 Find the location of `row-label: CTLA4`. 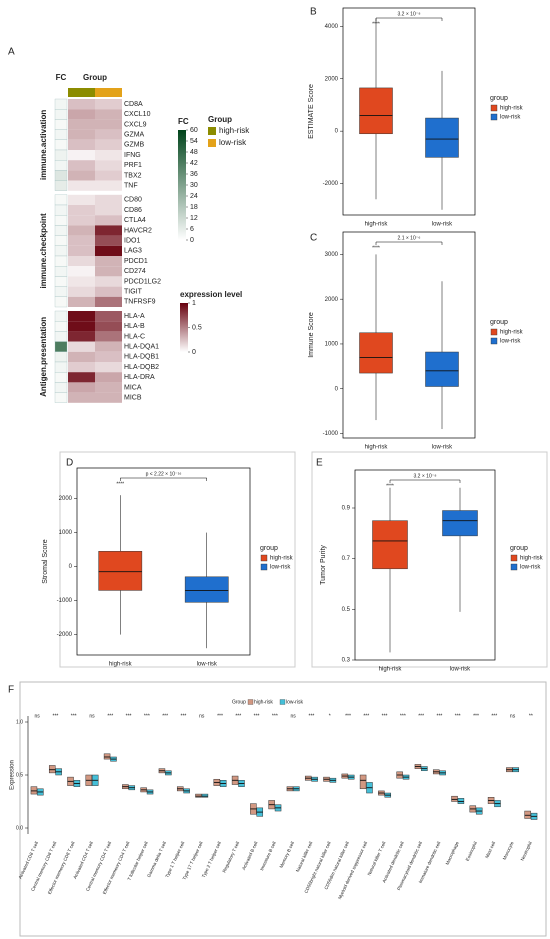

row-label: CTLA4 is located at coordinates (135, 220).